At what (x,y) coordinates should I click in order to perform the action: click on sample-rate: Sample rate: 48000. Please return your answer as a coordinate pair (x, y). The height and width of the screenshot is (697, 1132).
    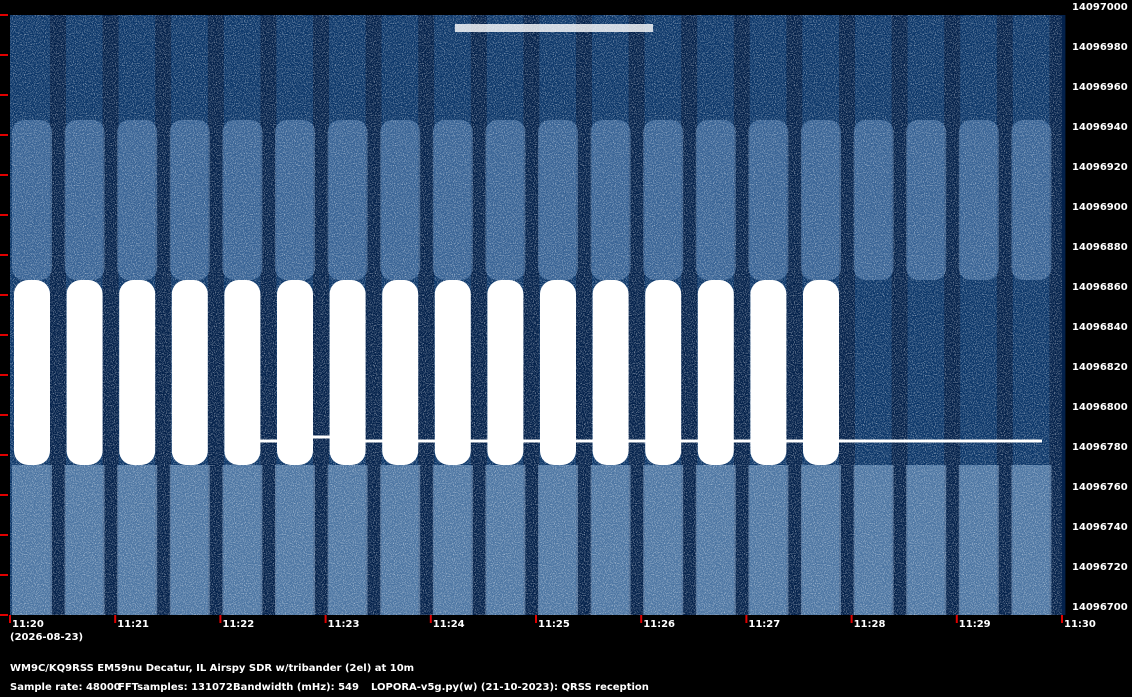
    Looking at the image, I should click on (65, 687).